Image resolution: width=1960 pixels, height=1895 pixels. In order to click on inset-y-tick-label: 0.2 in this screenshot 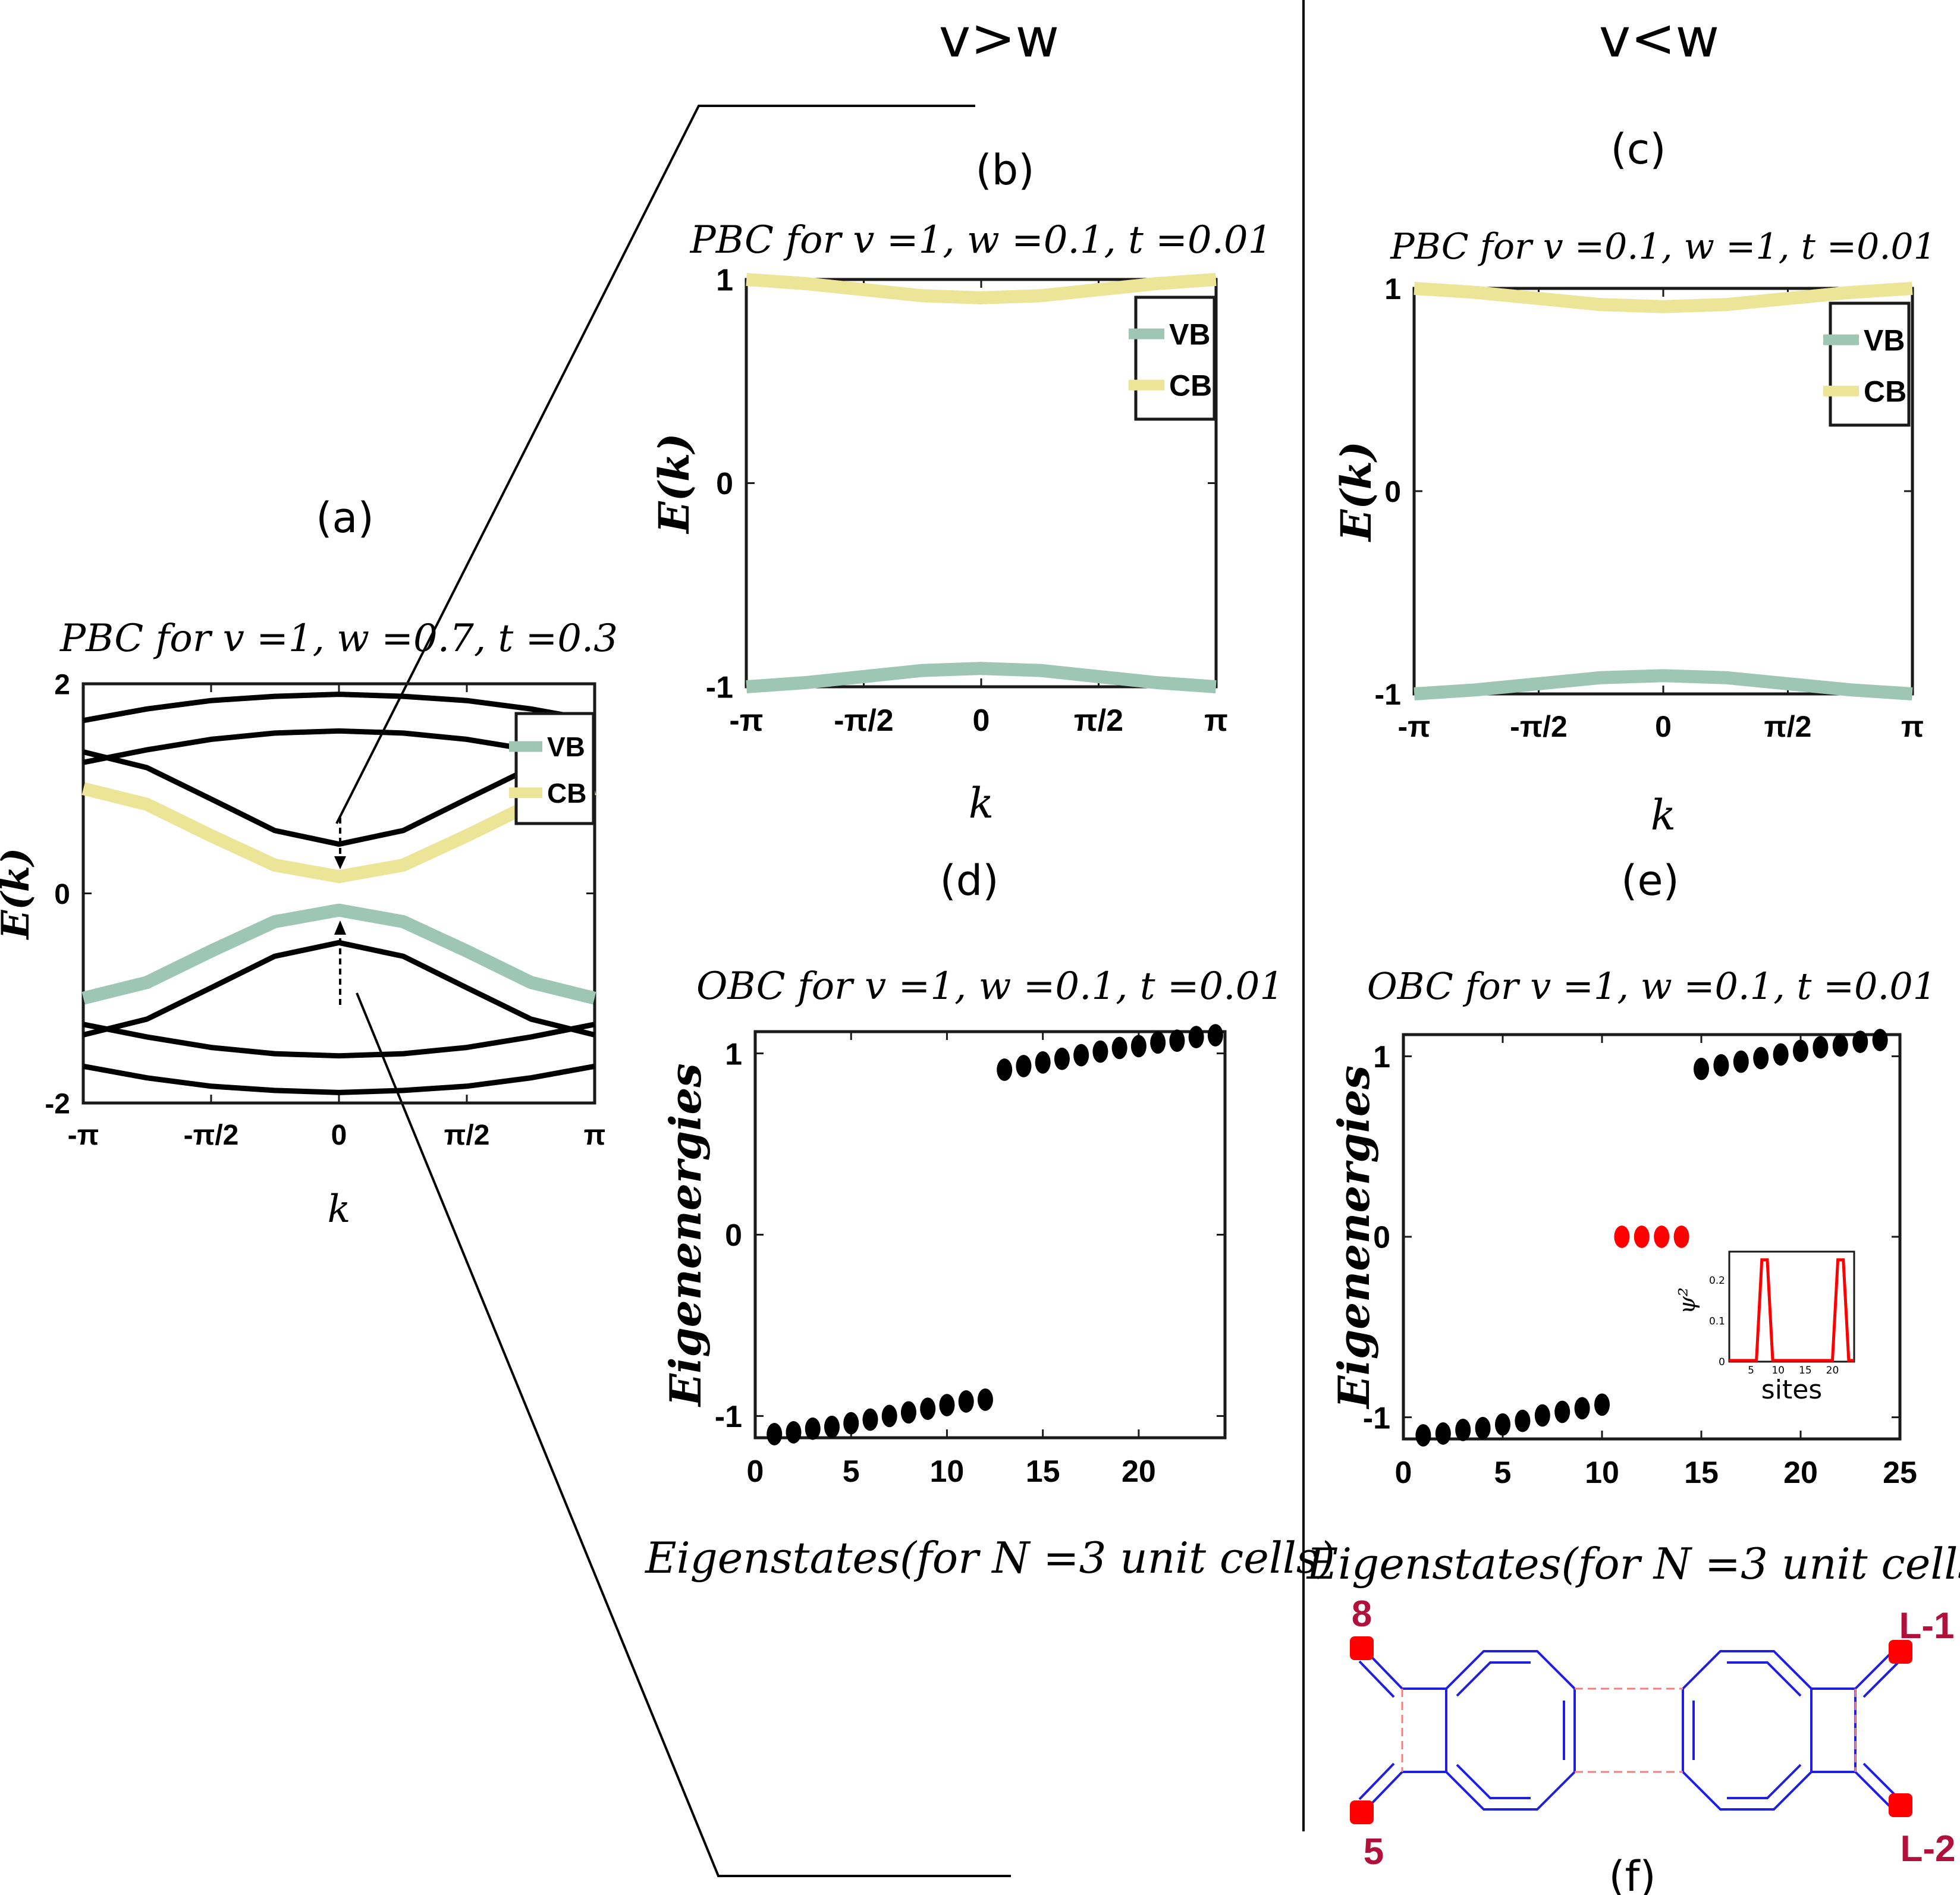, I will do `click(1717, 1281)`.